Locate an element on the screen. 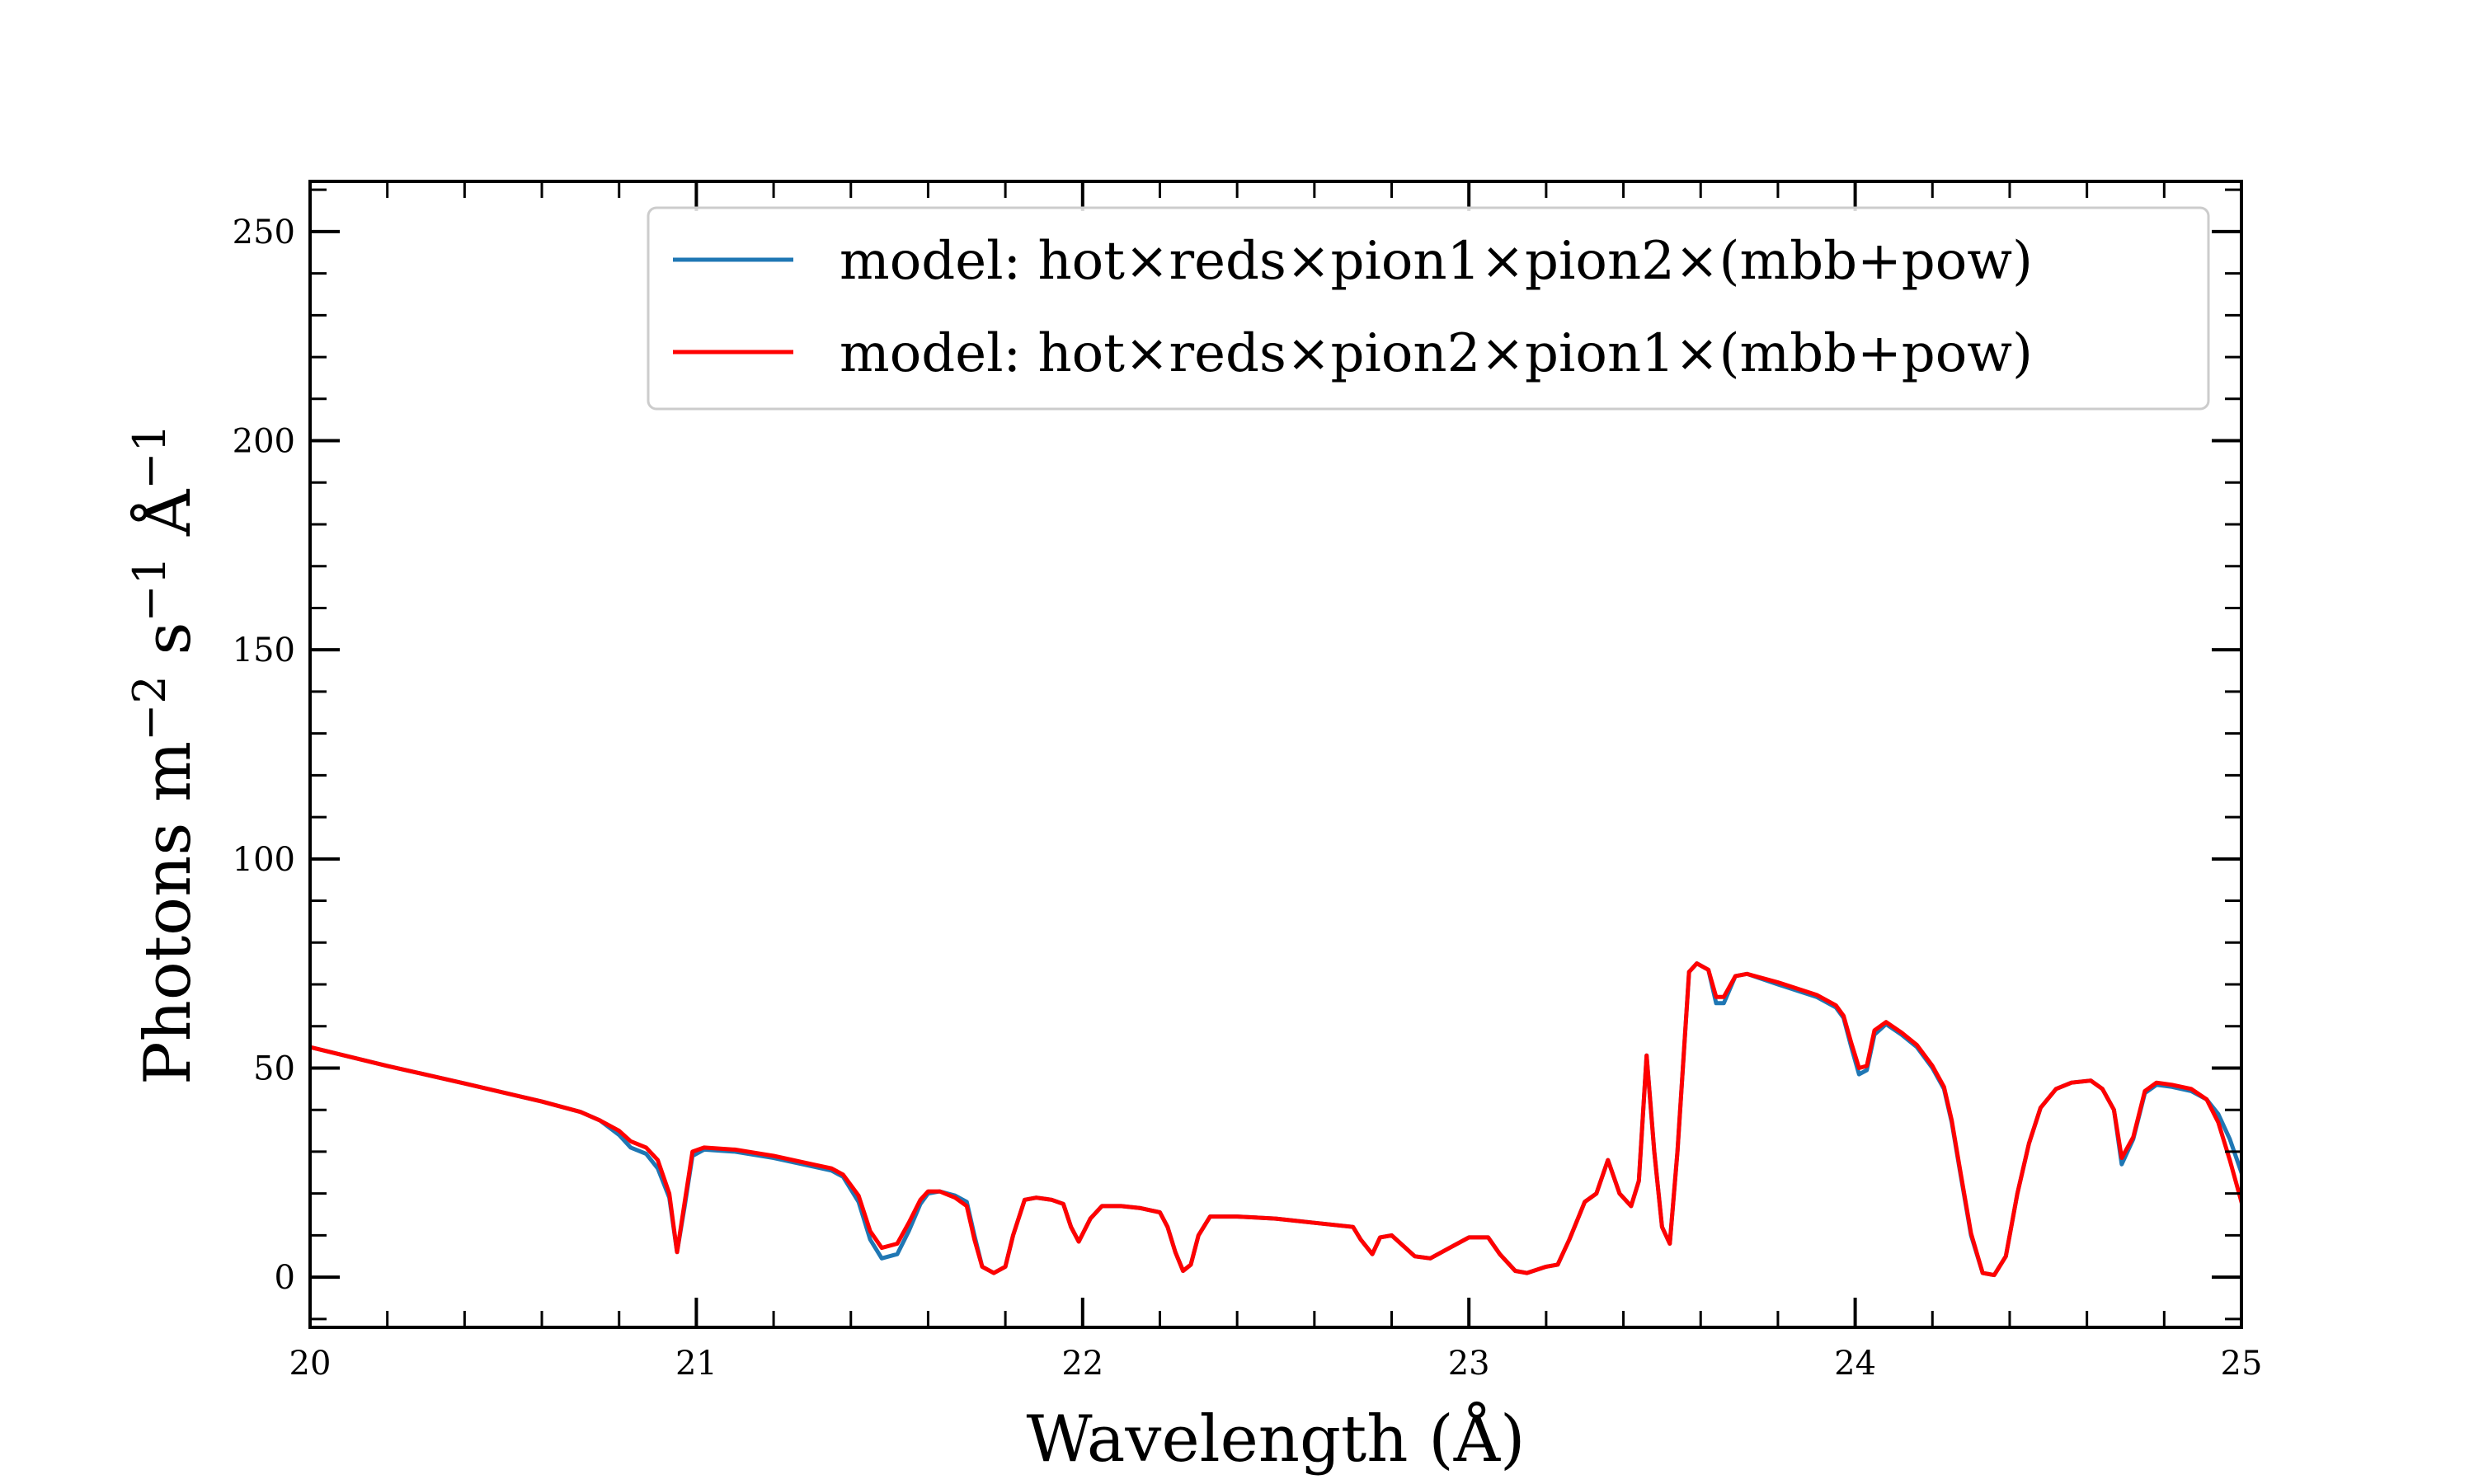  y-tick-label: 100 is located at coordinates (264, 860).